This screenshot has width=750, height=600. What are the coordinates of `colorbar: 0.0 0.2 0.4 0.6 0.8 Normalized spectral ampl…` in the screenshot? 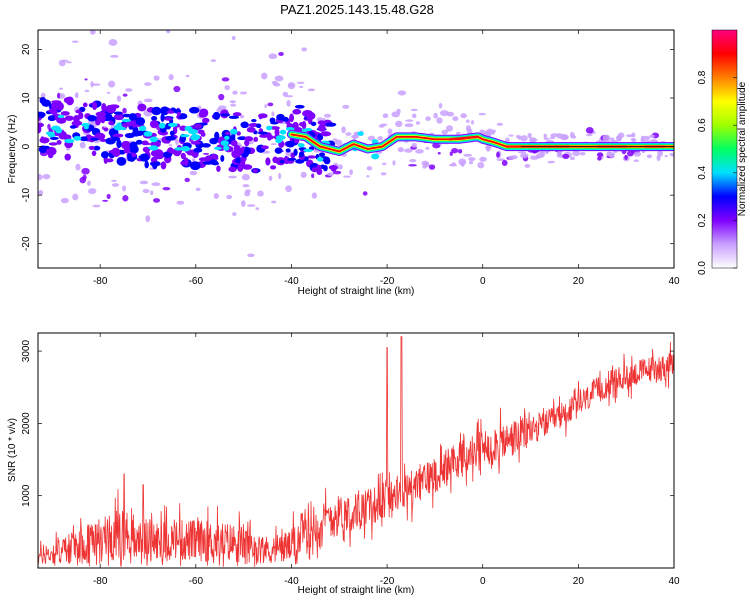 It's located at (722, 152).